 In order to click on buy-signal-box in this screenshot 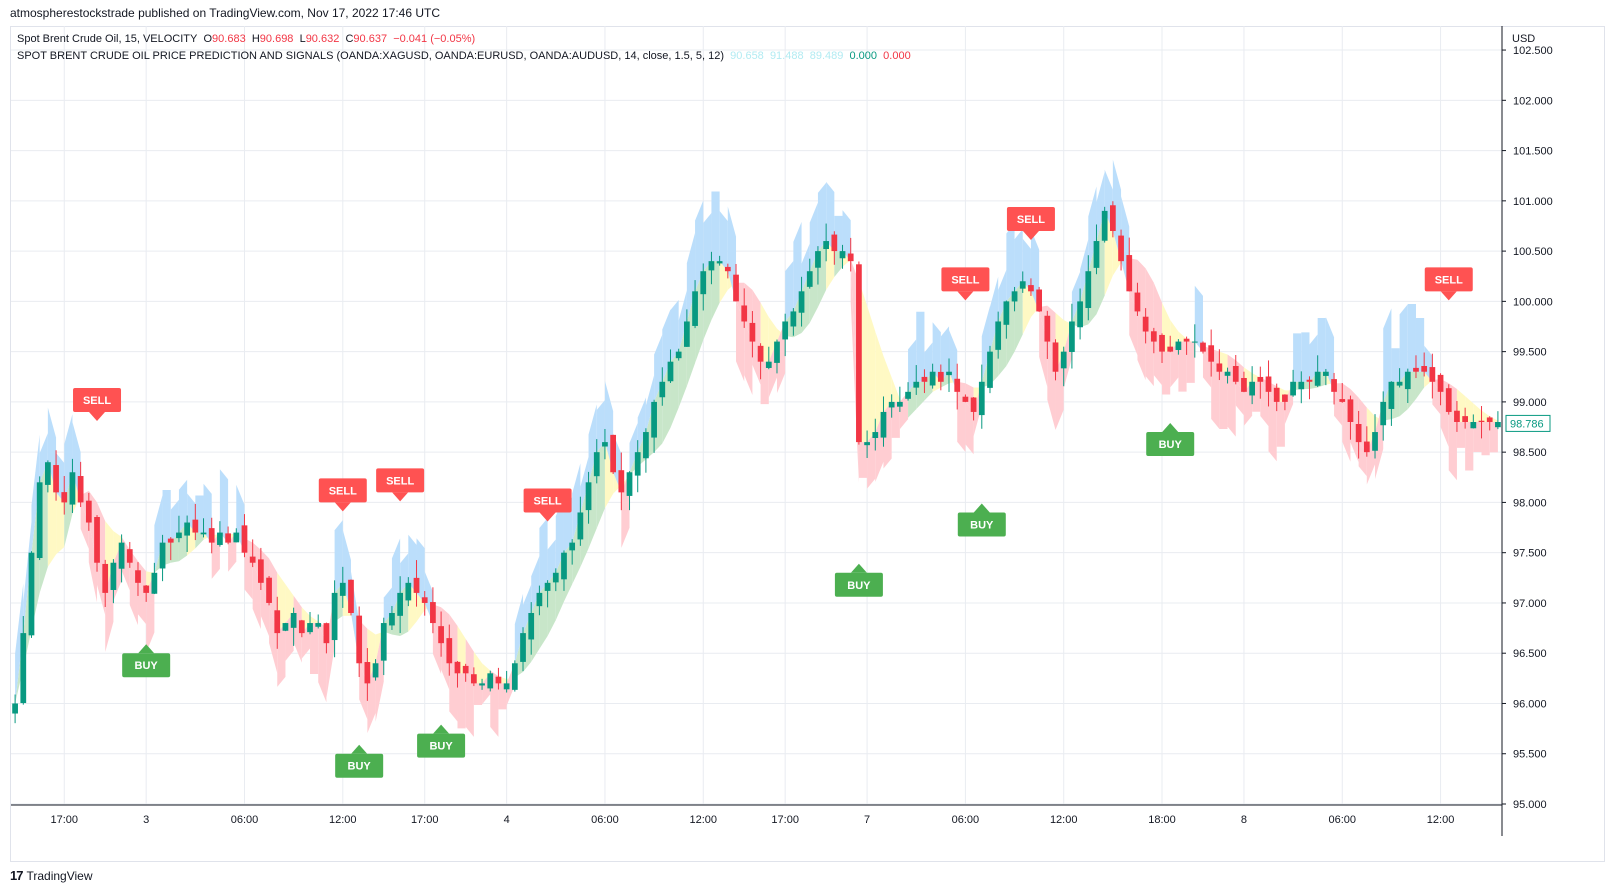, I will do `click(981, 524)`.